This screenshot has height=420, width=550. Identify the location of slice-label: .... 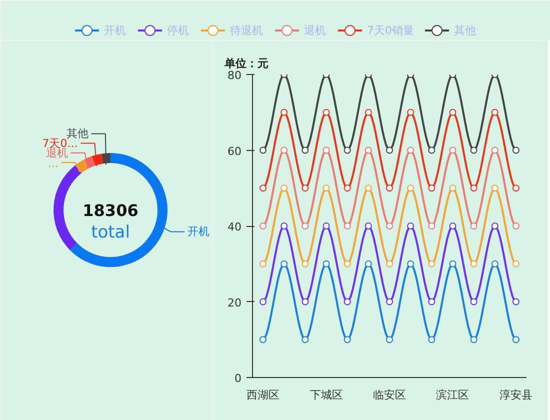
(53, 163).